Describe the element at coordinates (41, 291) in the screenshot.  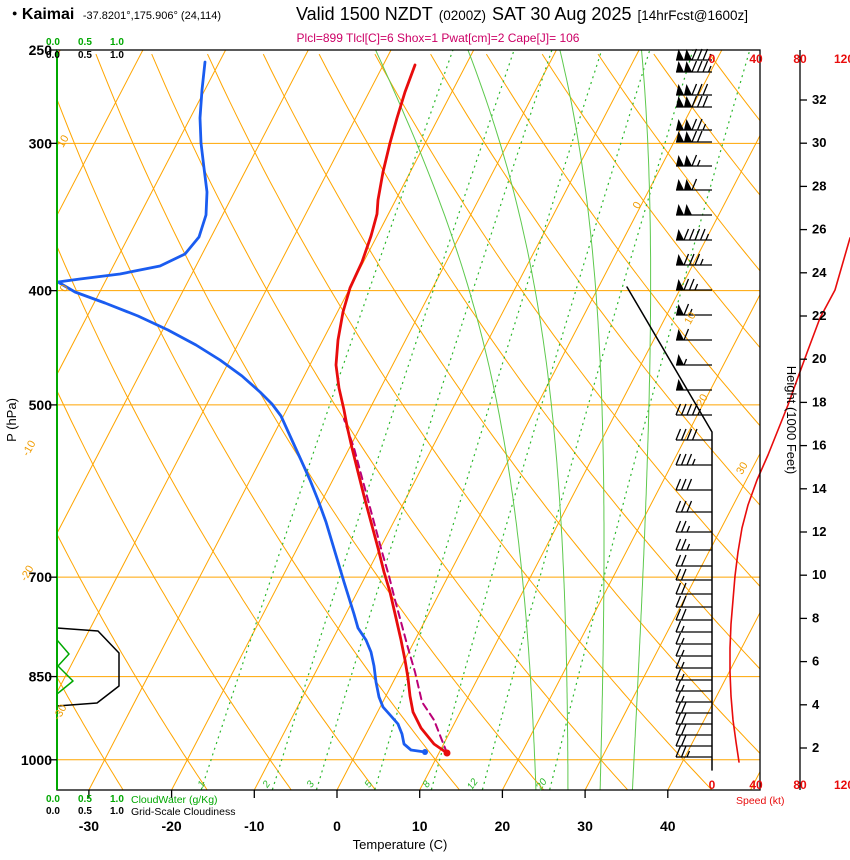
I see `pressure-tick-label: 400` at that location.